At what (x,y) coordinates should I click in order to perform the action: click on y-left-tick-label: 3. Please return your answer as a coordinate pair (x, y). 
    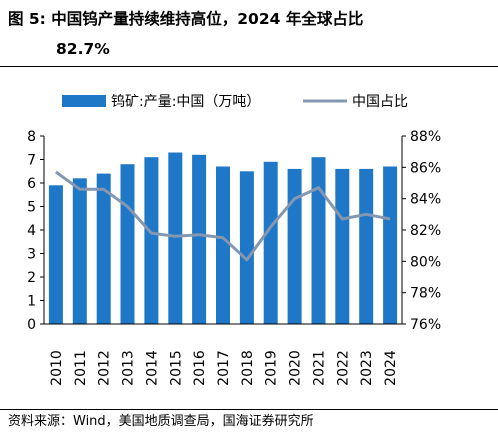
    Looking at the image, I should click on (31, 255).